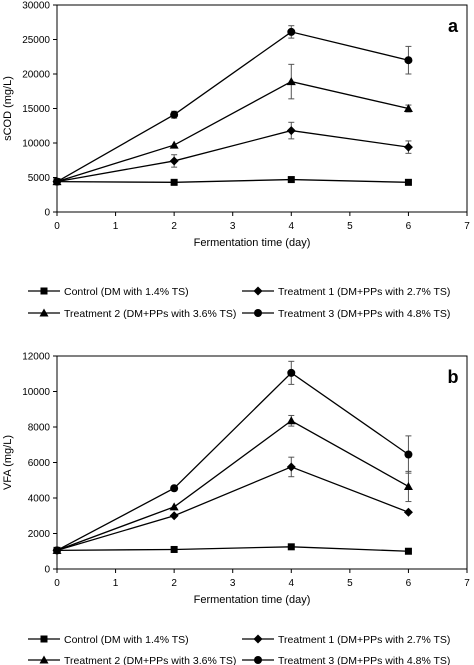  Describe the element at coordinates (39, 534) in the screenshot. I see `y-tick-label: 2000` at that location.